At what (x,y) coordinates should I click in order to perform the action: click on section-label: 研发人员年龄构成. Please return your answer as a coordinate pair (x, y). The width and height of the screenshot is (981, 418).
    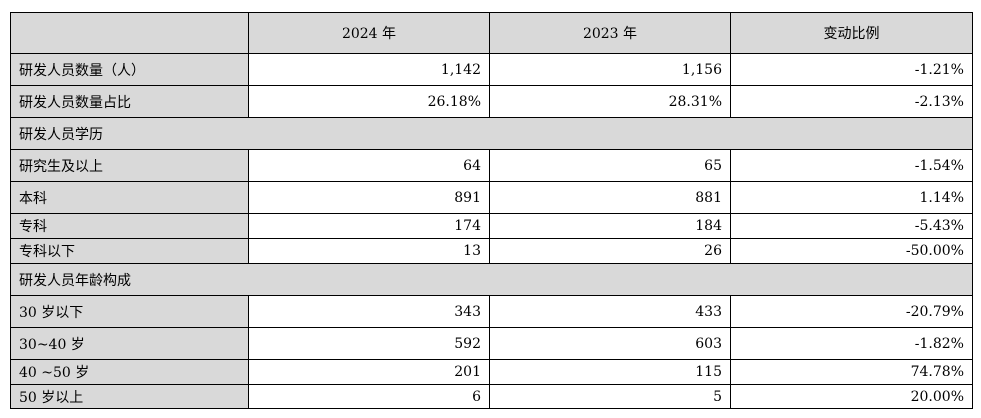
    Looking at the image, I should click on (491, 279).